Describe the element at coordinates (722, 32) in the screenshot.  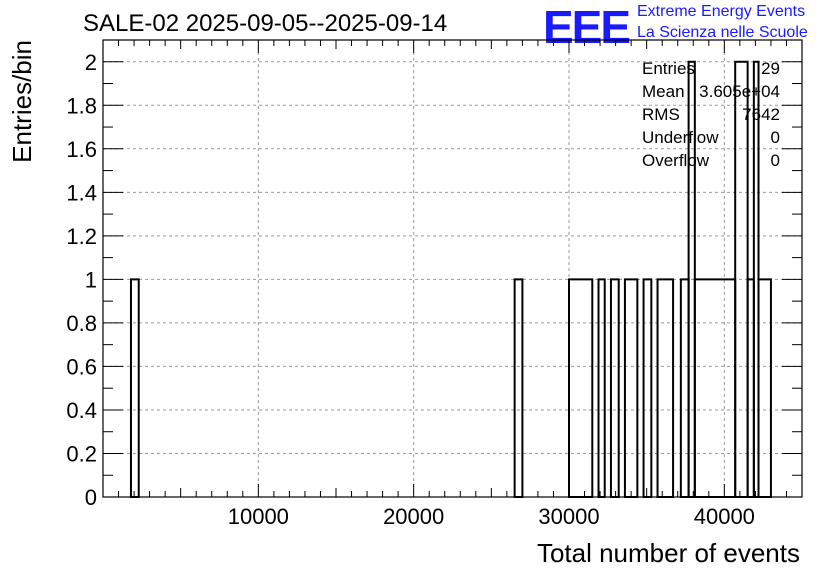
I see `logo-line-2: La Scienza nelle Scuole` at that location.